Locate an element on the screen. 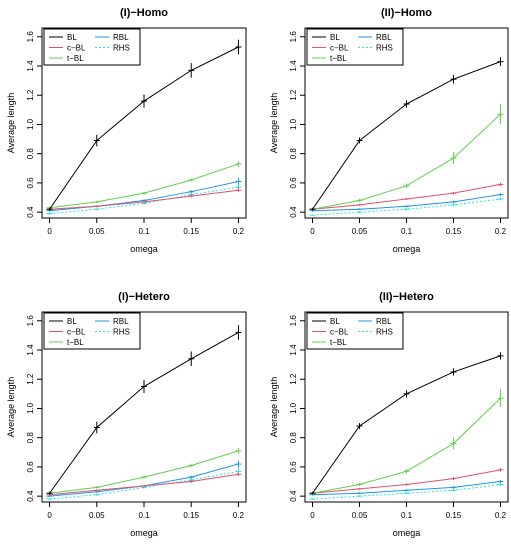 This screenshot has width=511, height=555. panel-title: (I)−Homo is located at coordinates (144, 13).